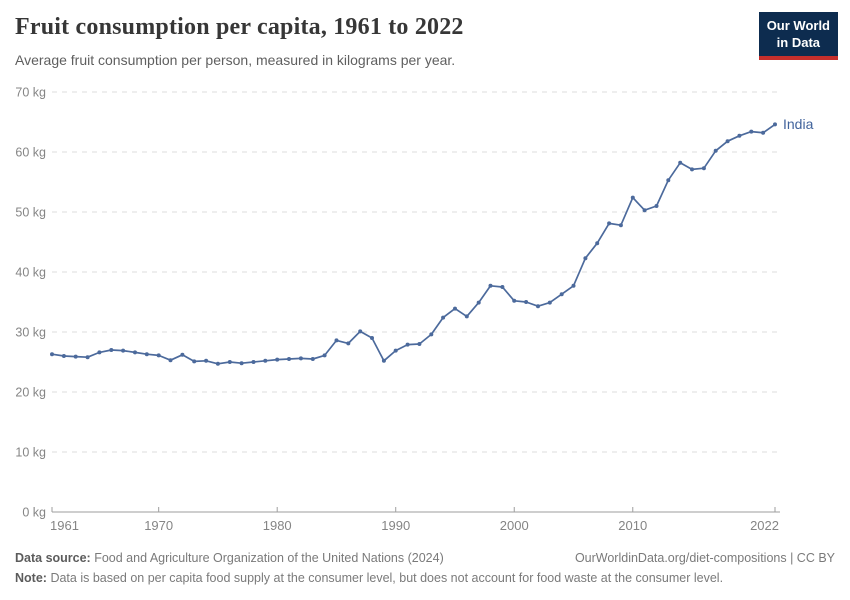  I want to click on note-label: Note:, so click(31, 577).